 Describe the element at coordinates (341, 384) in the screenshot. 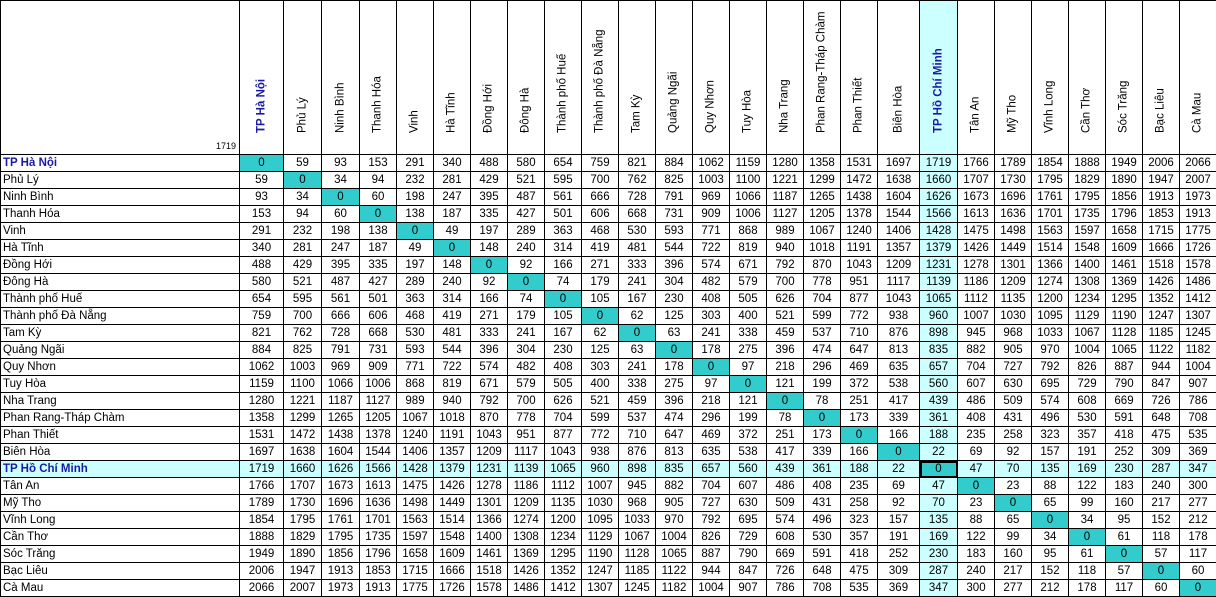

I see `distance-cell: 1066` at that location.